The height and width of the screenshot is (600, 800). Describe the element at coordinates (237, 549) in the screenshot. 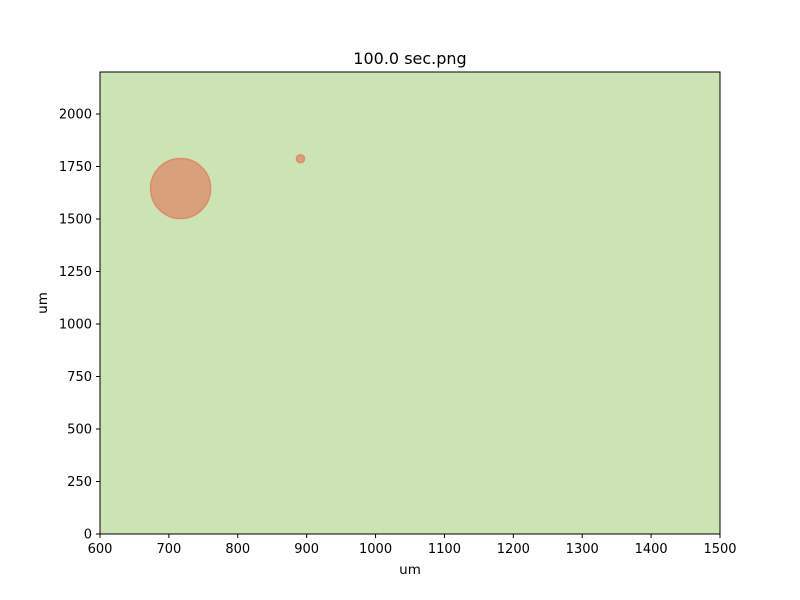

I see `x-tick-label: 800` at that location.